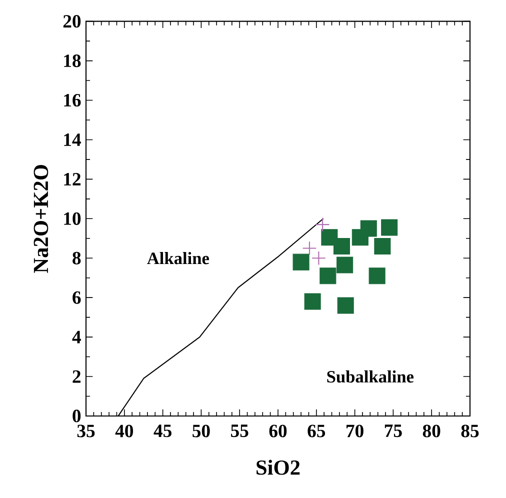  I want to click on y-tick-label: 14, so click(72, 140).